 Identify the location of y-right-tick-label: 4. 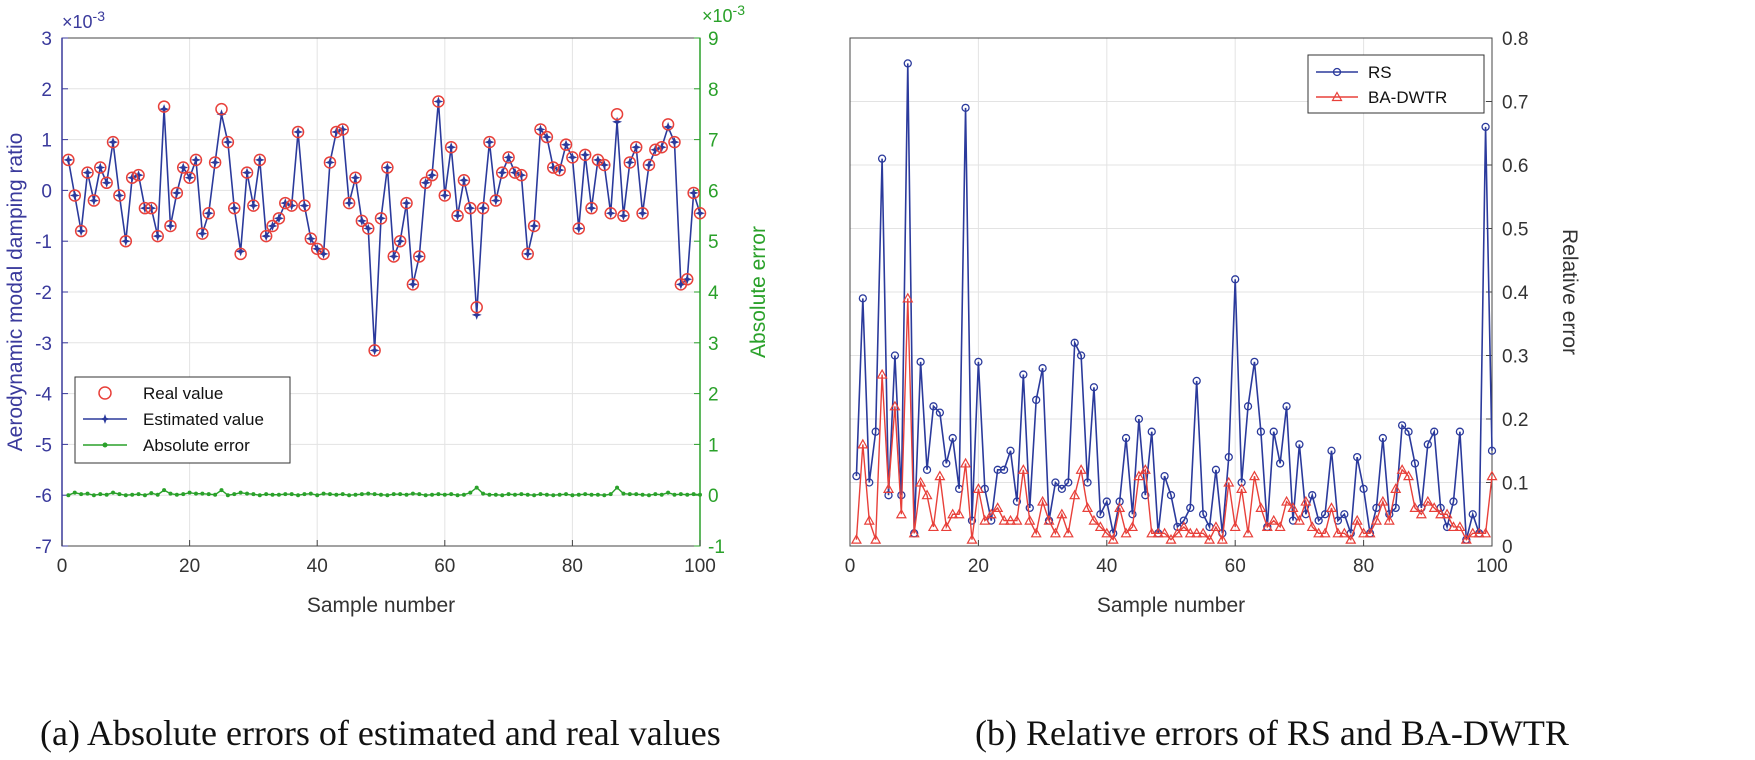
(713, 293).